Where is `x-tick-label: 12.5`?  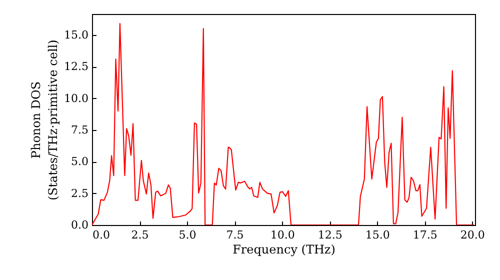
x-tick-label: 12.5 is located at coordinates (330, 235).